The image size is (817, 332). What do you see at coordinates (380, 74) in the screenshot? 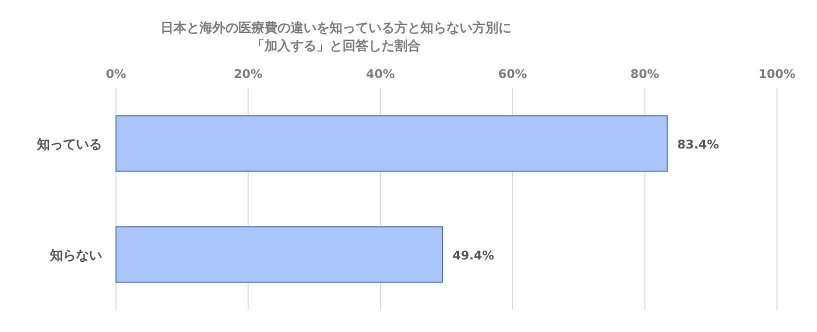
I see `x-tick-label: 40%` at bounding box center [380, 74].